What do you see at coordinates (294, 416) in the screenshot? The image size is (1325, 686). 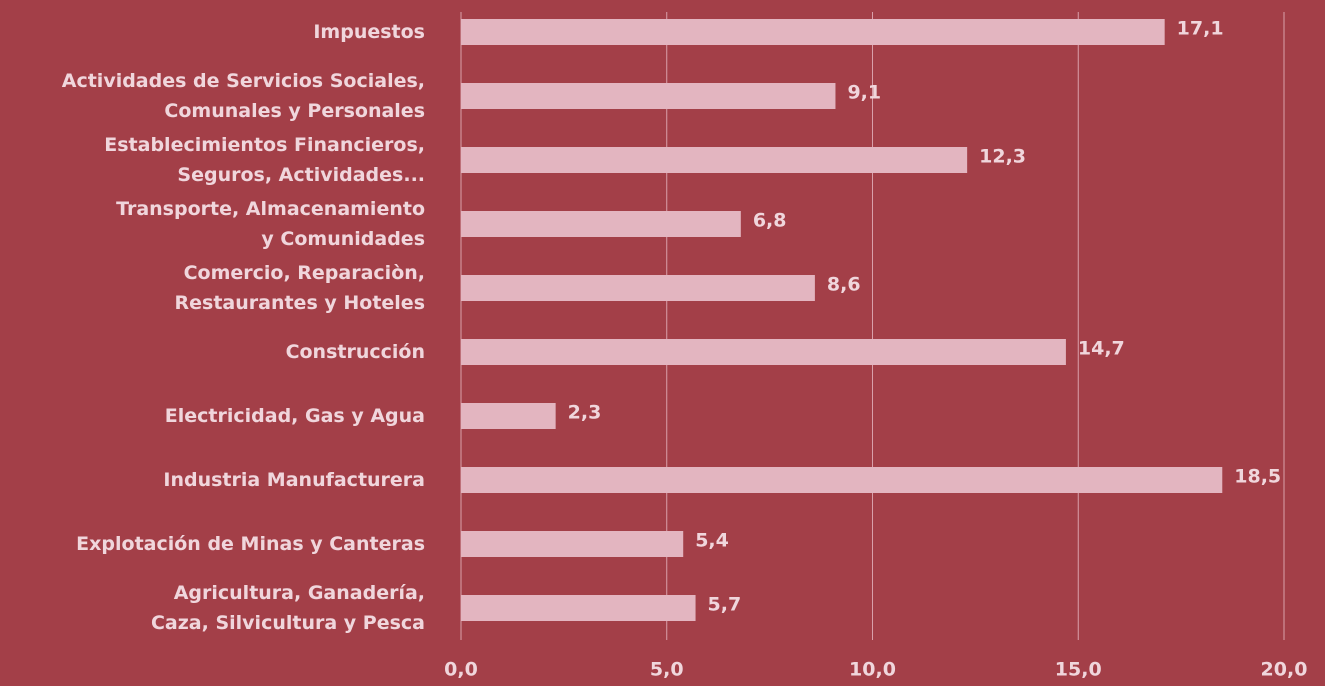 I see `y-tick-label: Electricidad, Gas y Agua` at bounding box center [294, 416].